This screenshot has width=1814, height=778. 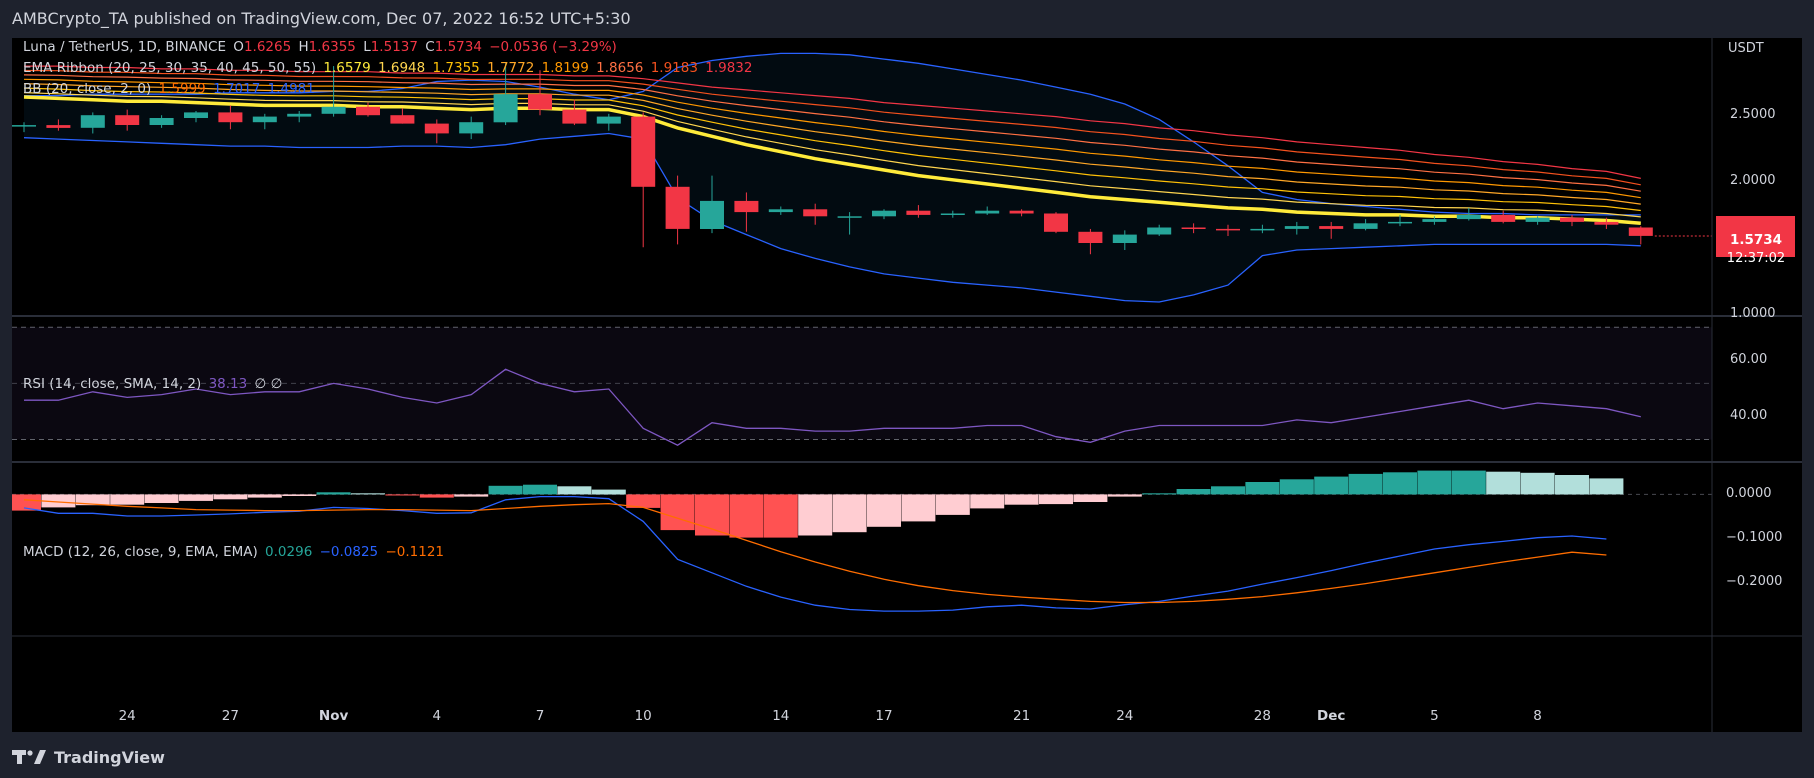 What do you see at coordinates (729, 68) in the screenshot?
I see `ema-value: 1.9832` at bounding box center [729, 68].